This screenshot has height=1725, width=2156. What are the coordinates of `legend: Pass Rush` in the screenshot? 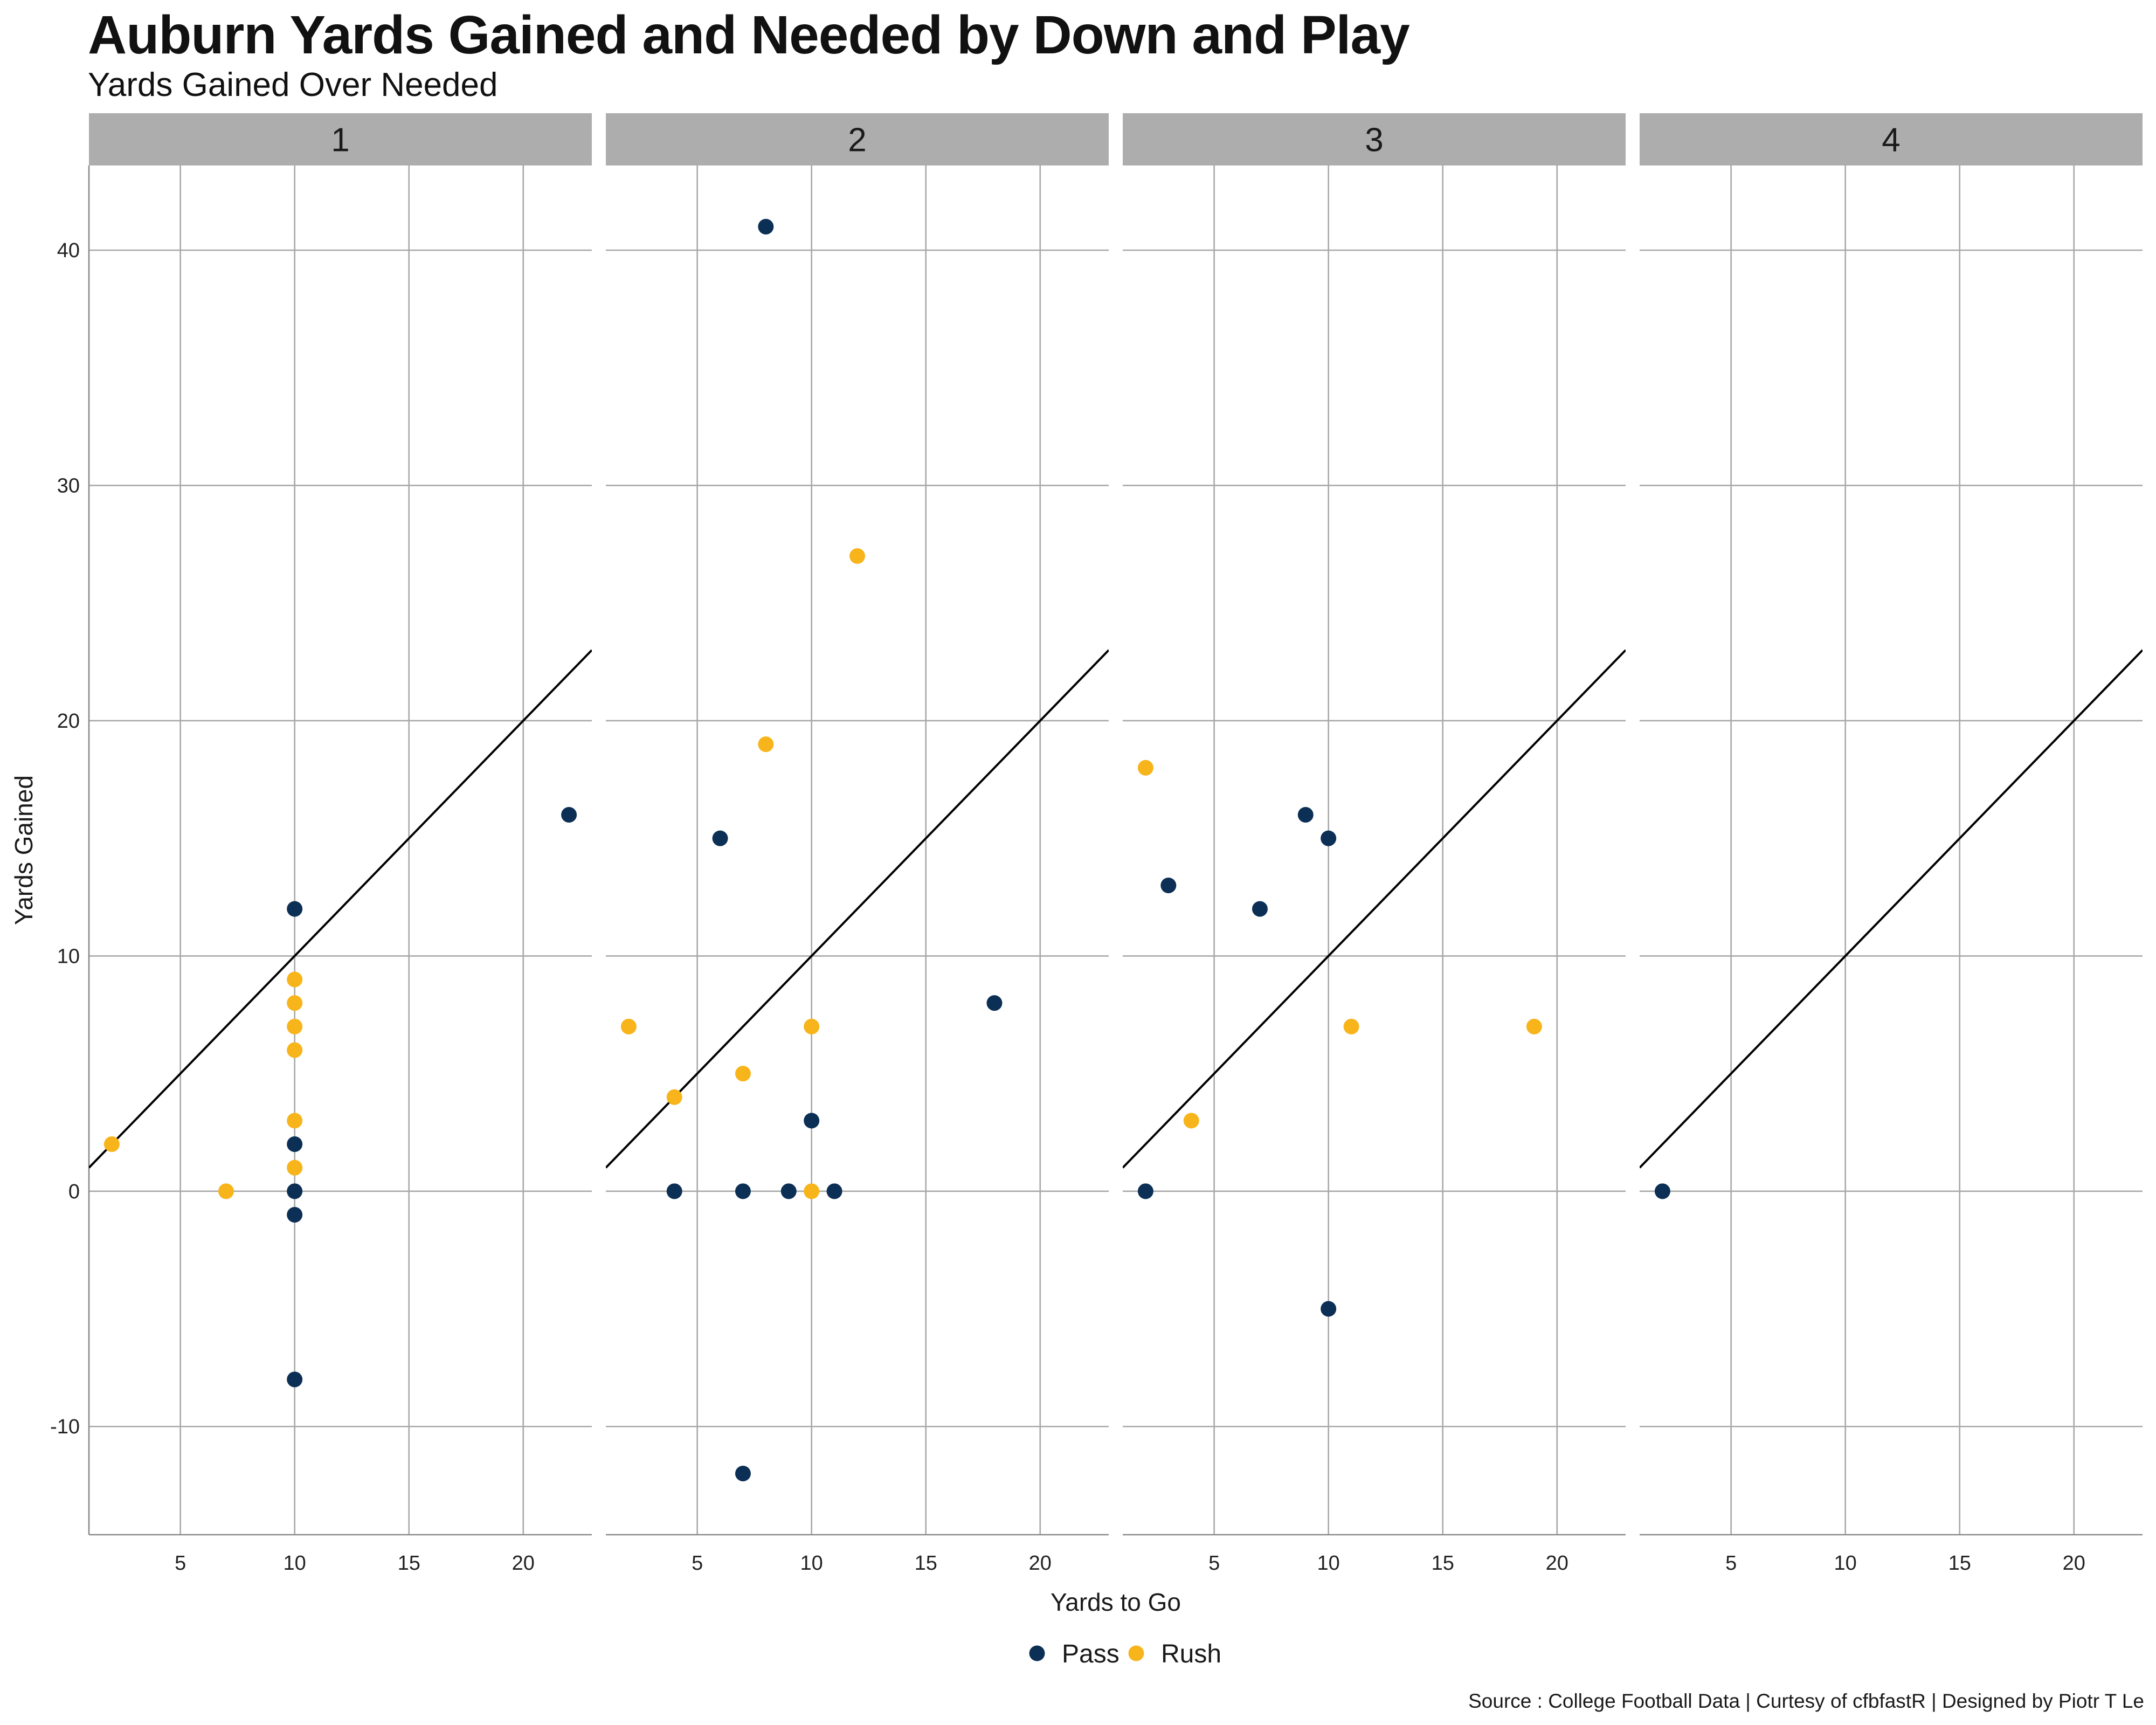 It's located at (1125, 1654).